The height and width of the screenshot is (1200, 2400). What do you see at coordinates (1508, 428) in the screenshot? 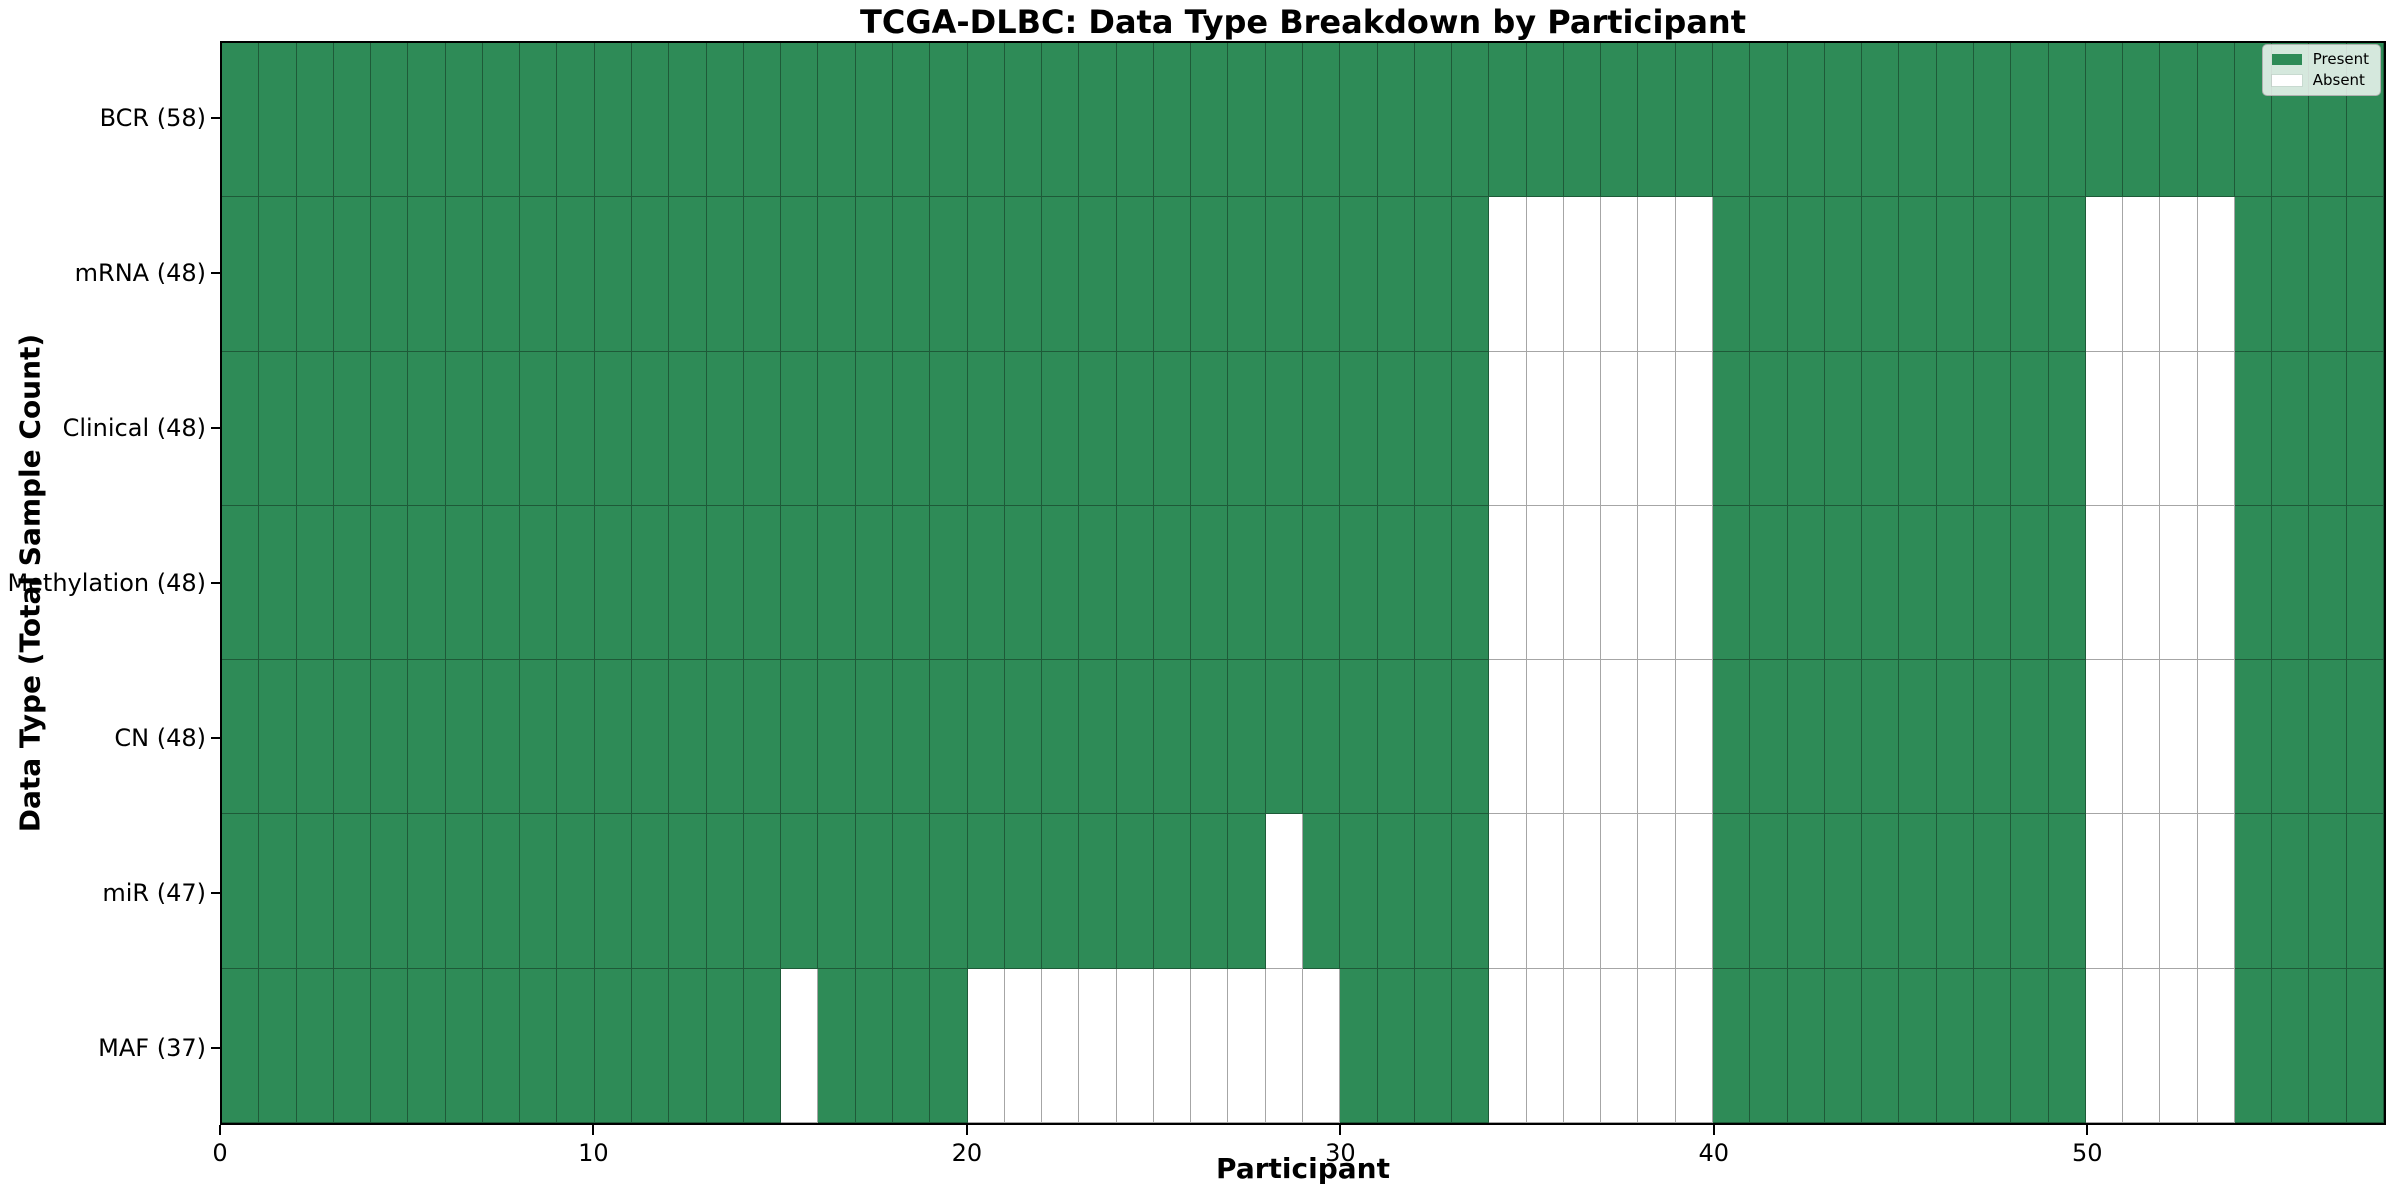
I see `cell-Clinical-p34` at bounding box center [1508, 428].